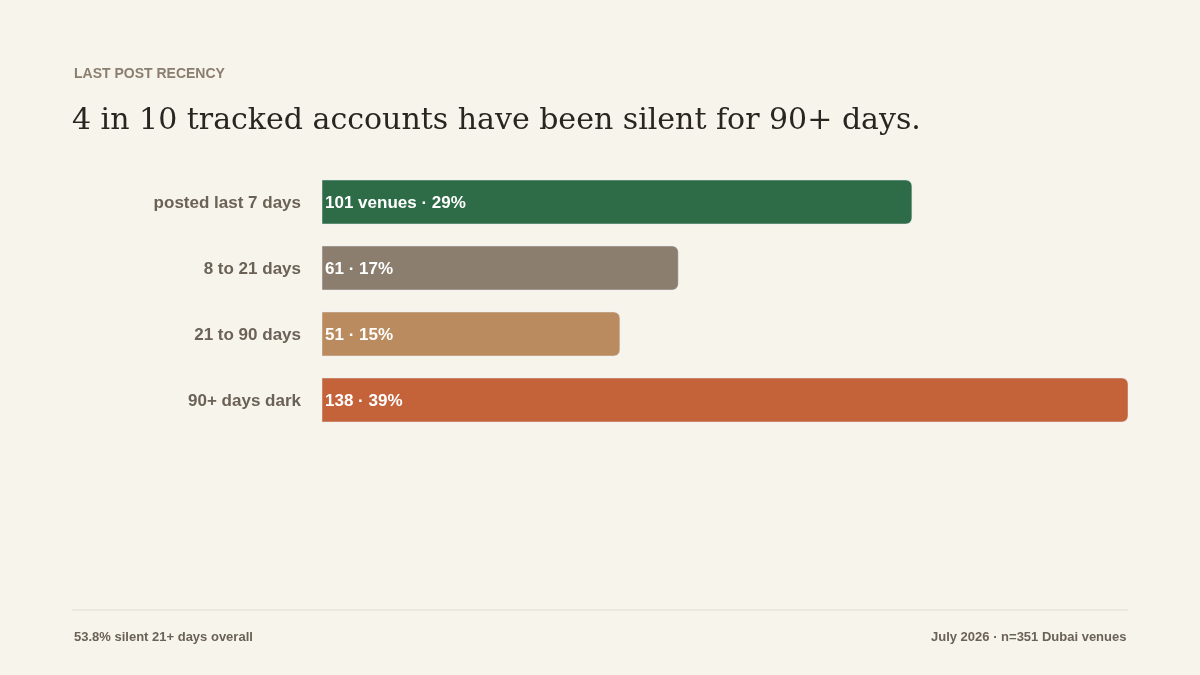 The width and height of the screenshot is (1200, 675). I want to click on data-label: 51 · 15%, so click(359, 334).